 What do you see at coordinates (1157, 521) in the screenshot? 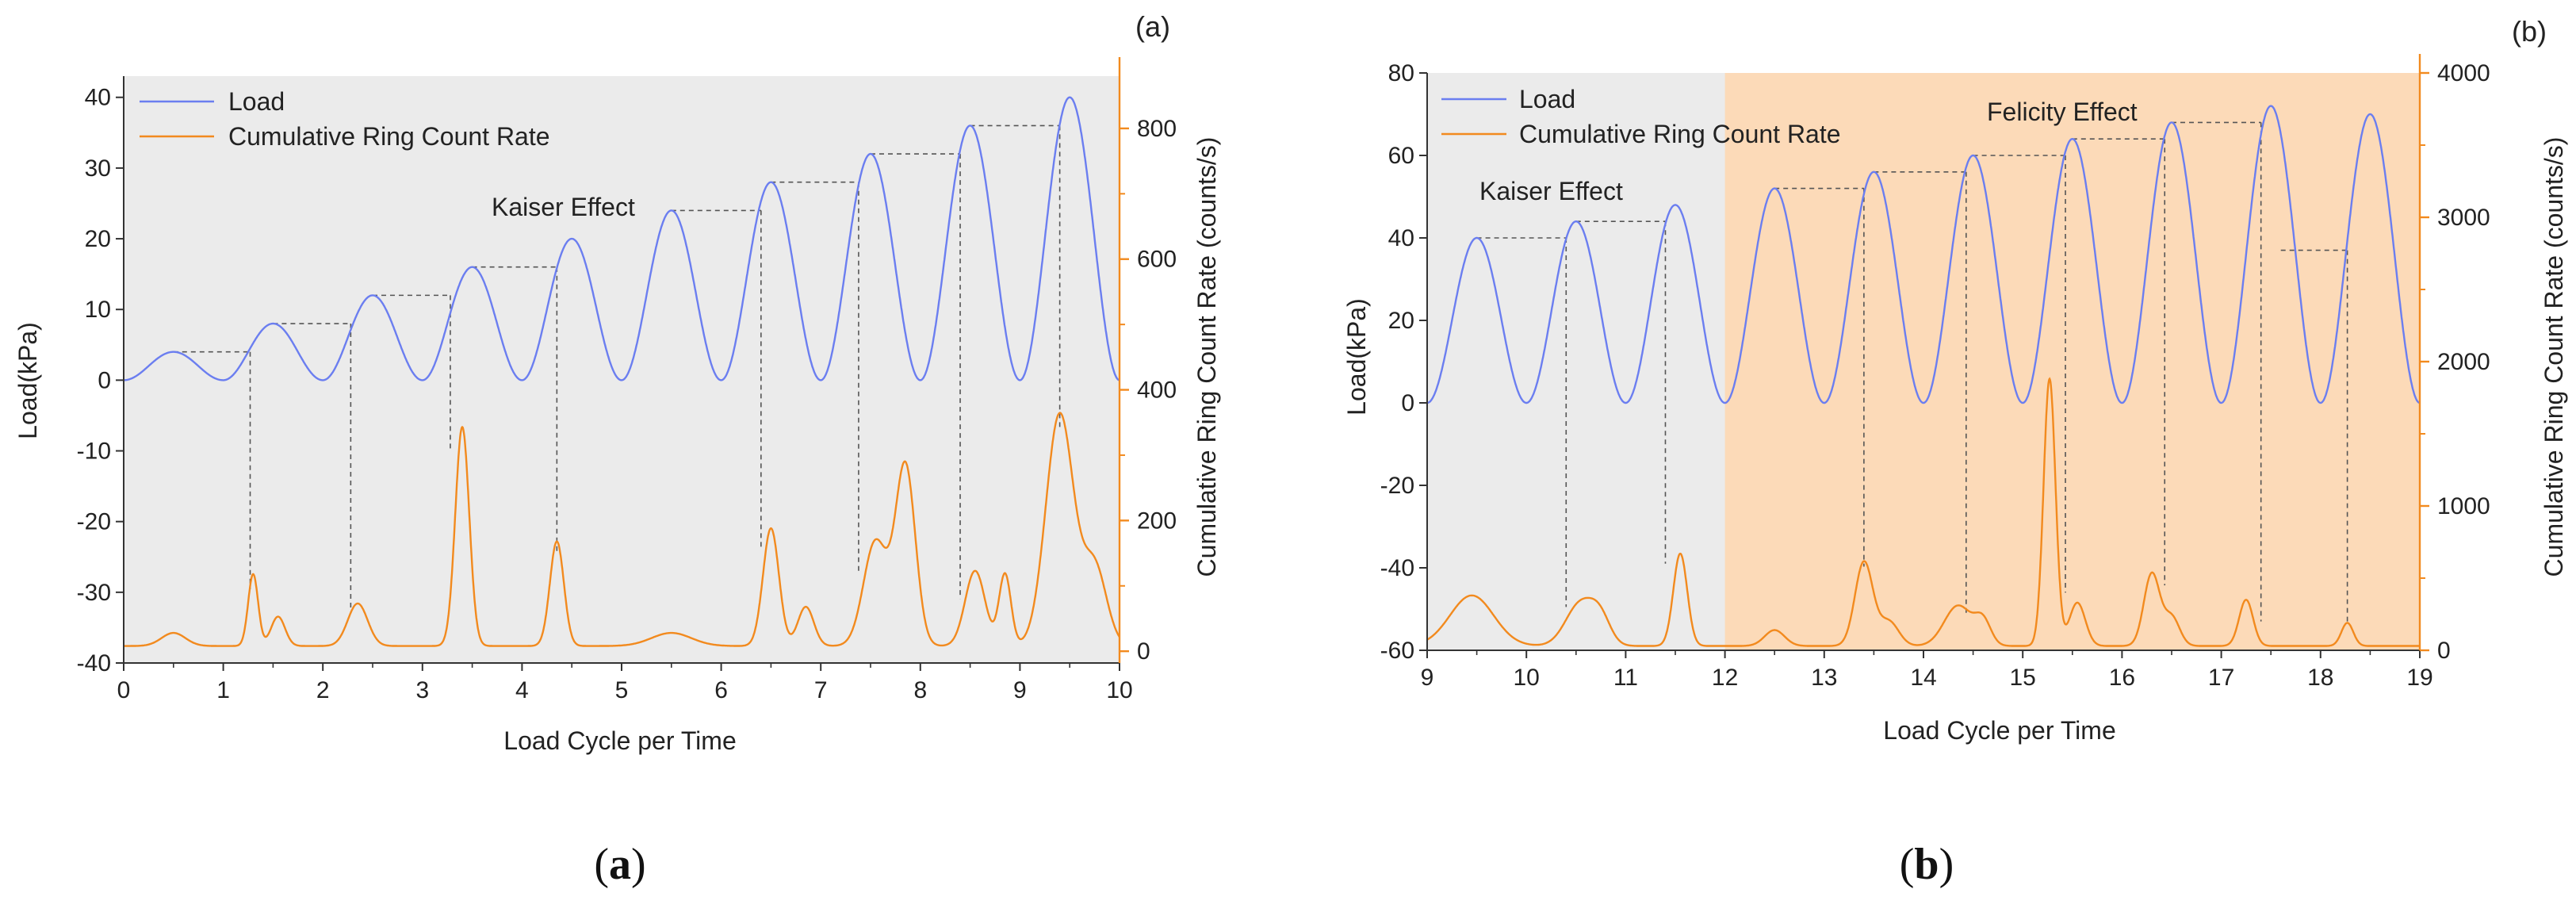
I see `chart-a-y2-tick-label: 200` at bounding box center [1157, 521].